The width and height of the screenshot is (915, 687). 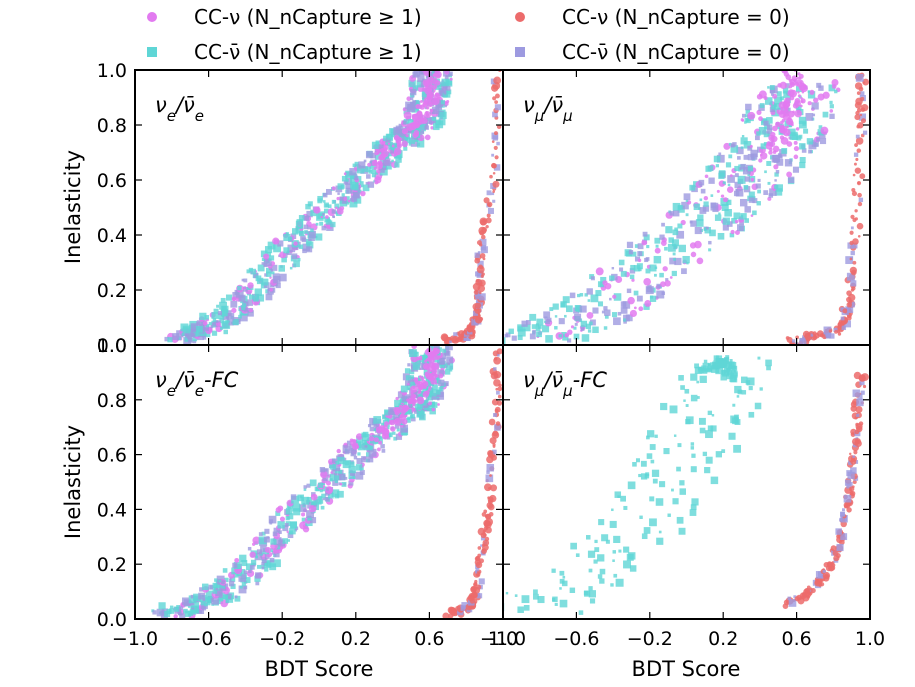 What do you see at coordinates (112, 71) in the screenshot?
I see `y-tick-label: 1.0` at bounding box center [112, 71].